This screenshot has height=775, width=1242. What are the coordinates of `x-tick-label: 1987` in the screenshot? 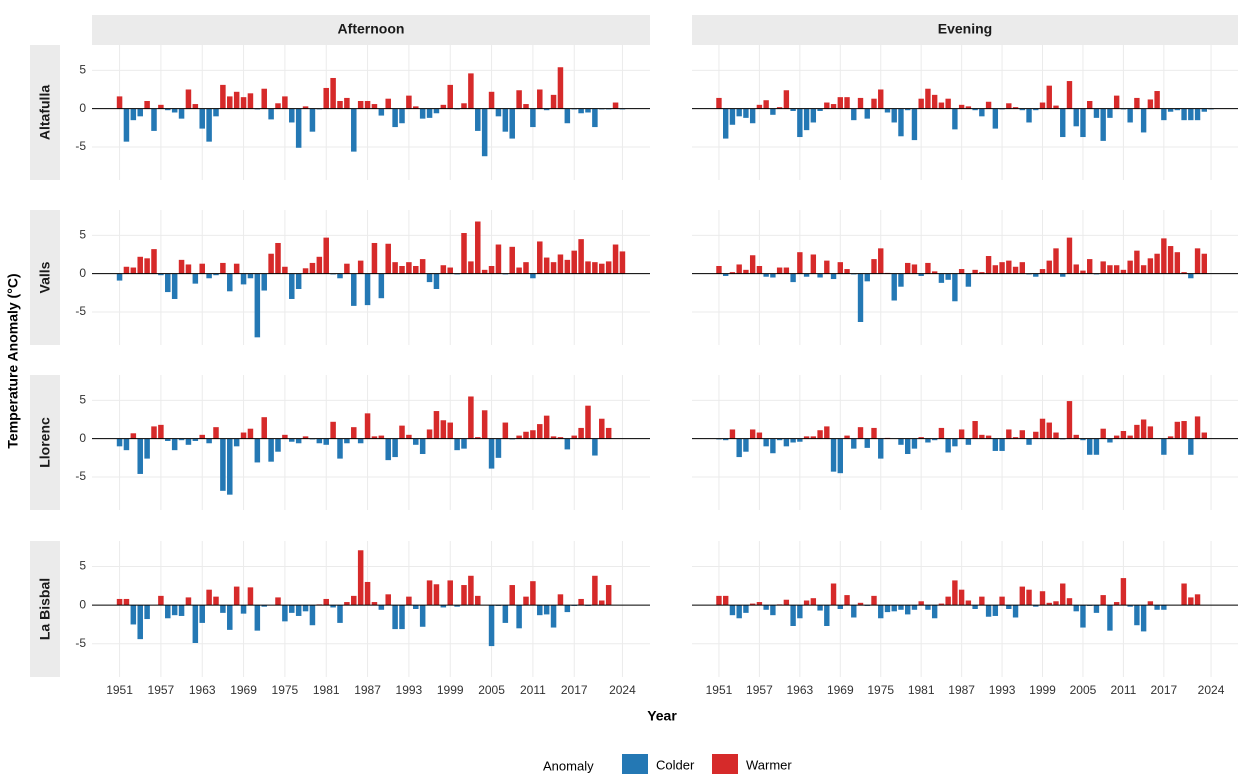 It's located at (961, 690).